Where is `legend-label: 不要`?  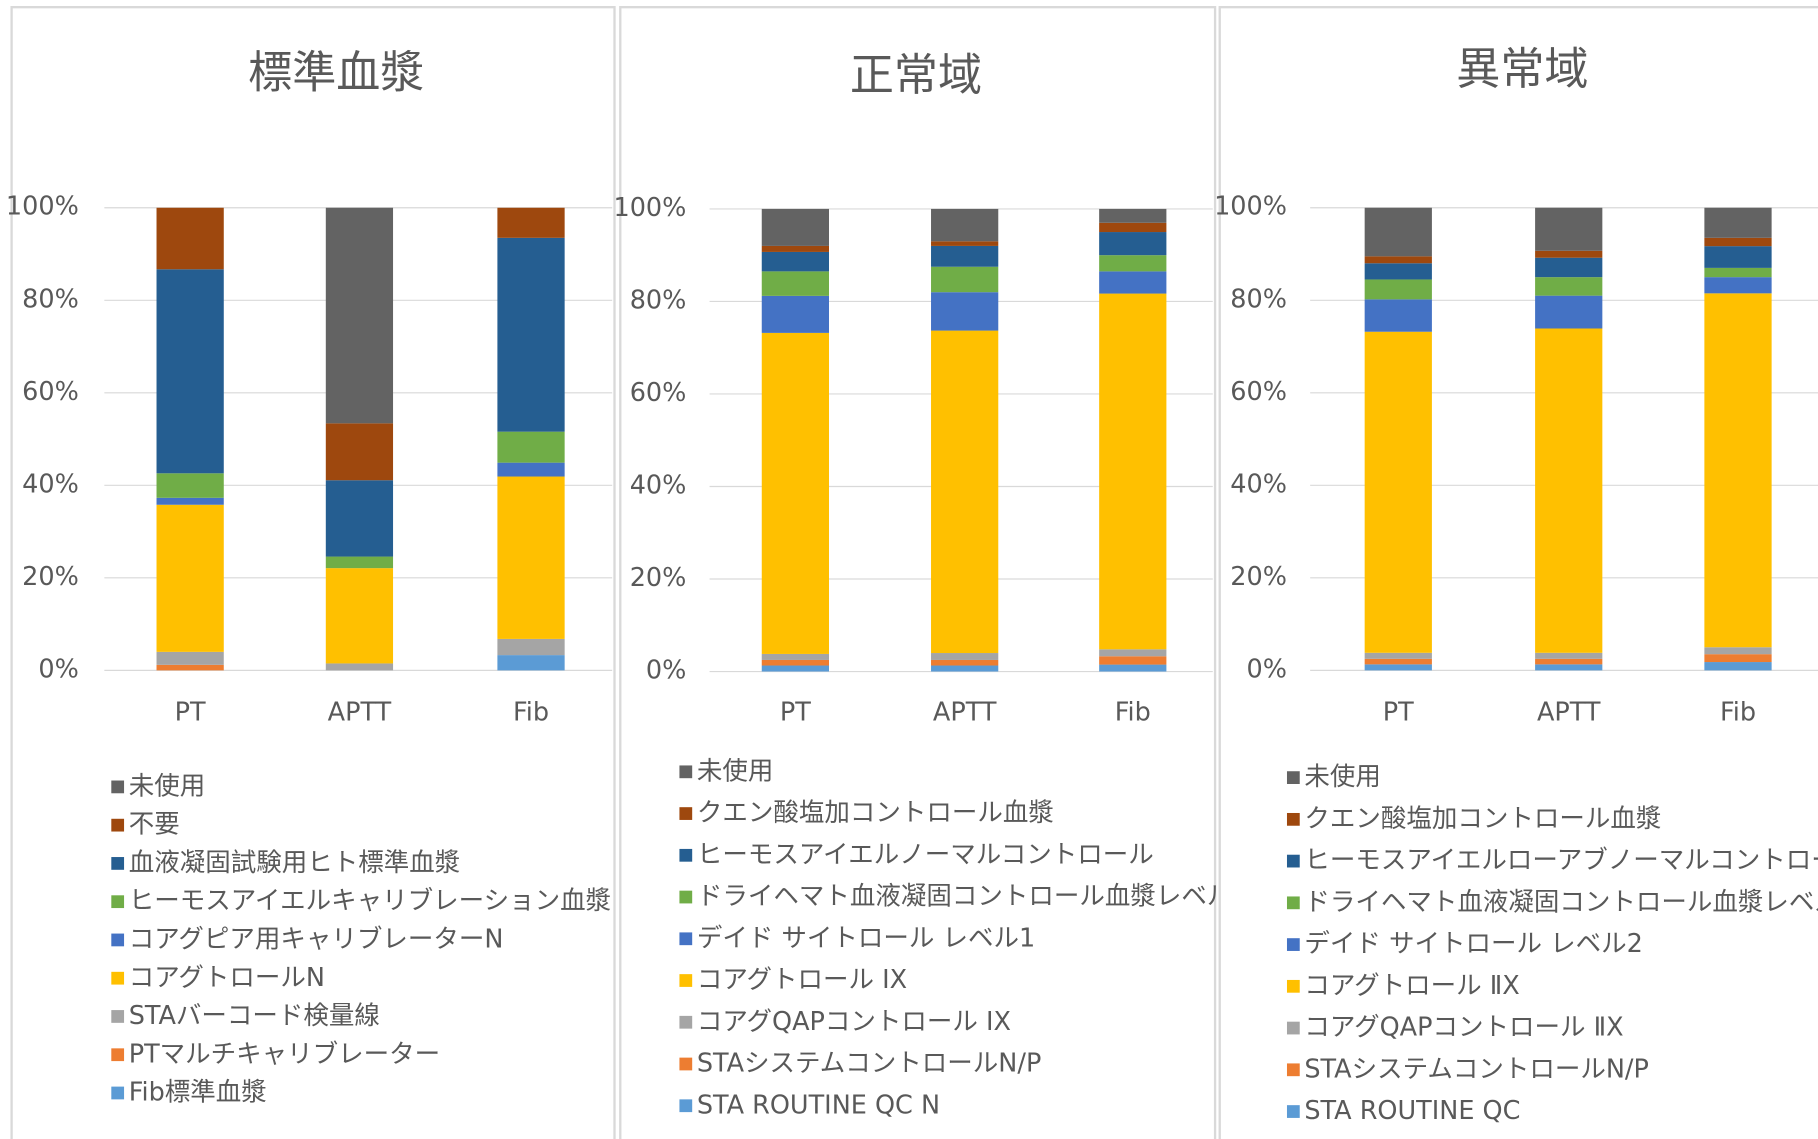
legend-label: 不要 is located at coordinates (154, 825).